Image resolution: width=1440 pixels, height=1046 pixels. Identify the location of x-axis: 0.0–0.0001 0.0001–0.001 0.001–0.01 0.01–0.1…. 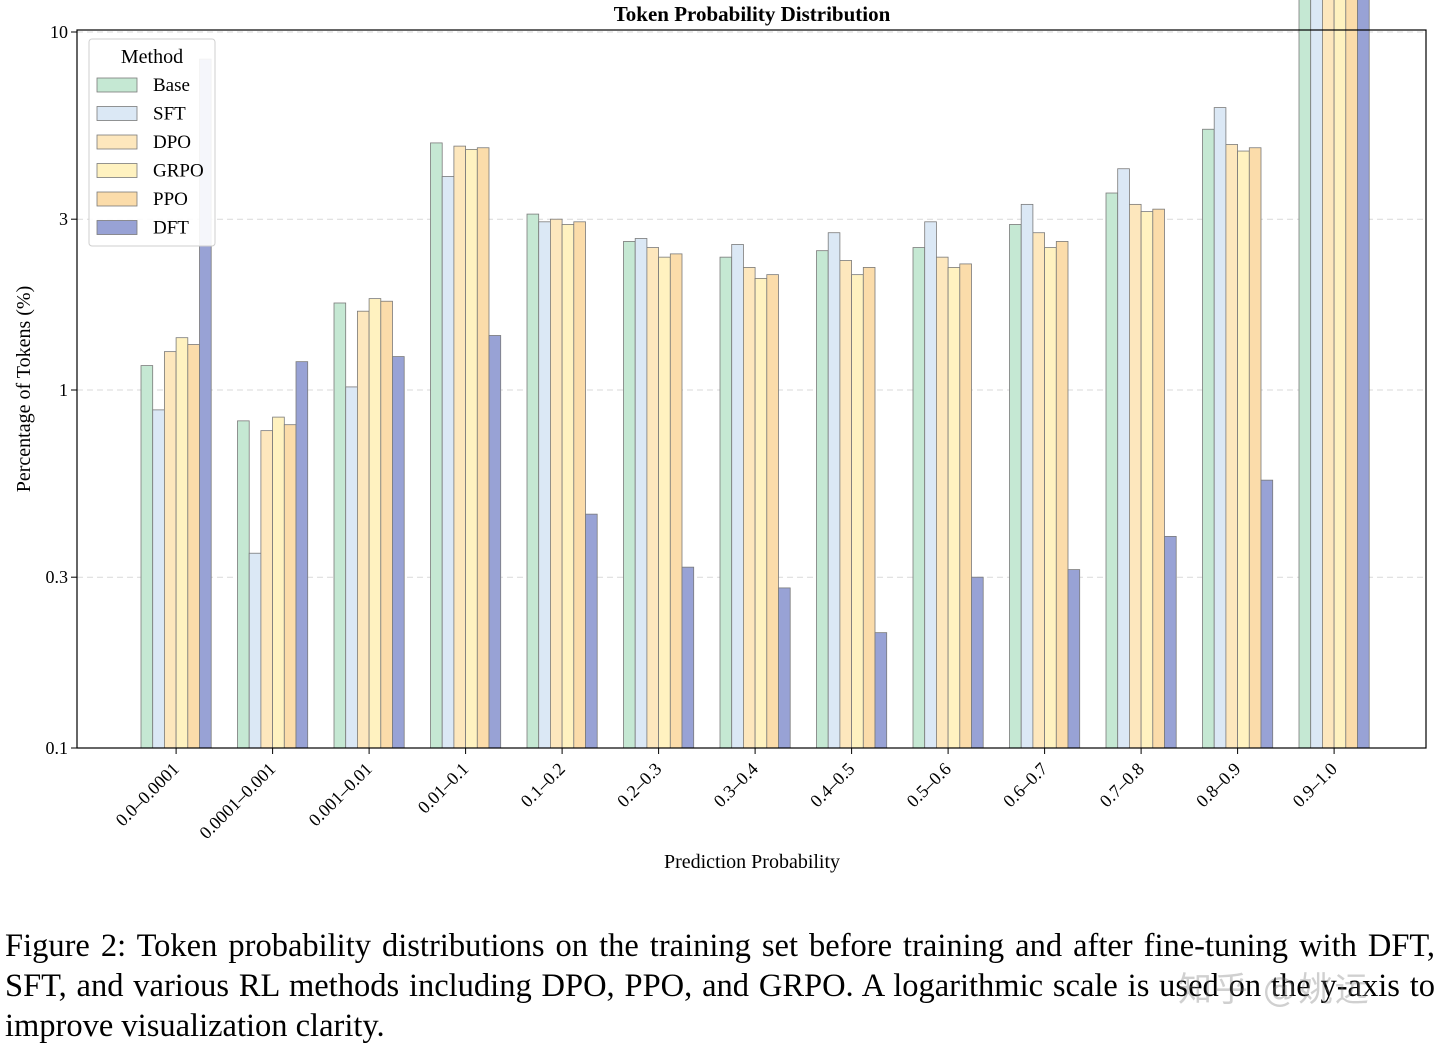
(726, 795).